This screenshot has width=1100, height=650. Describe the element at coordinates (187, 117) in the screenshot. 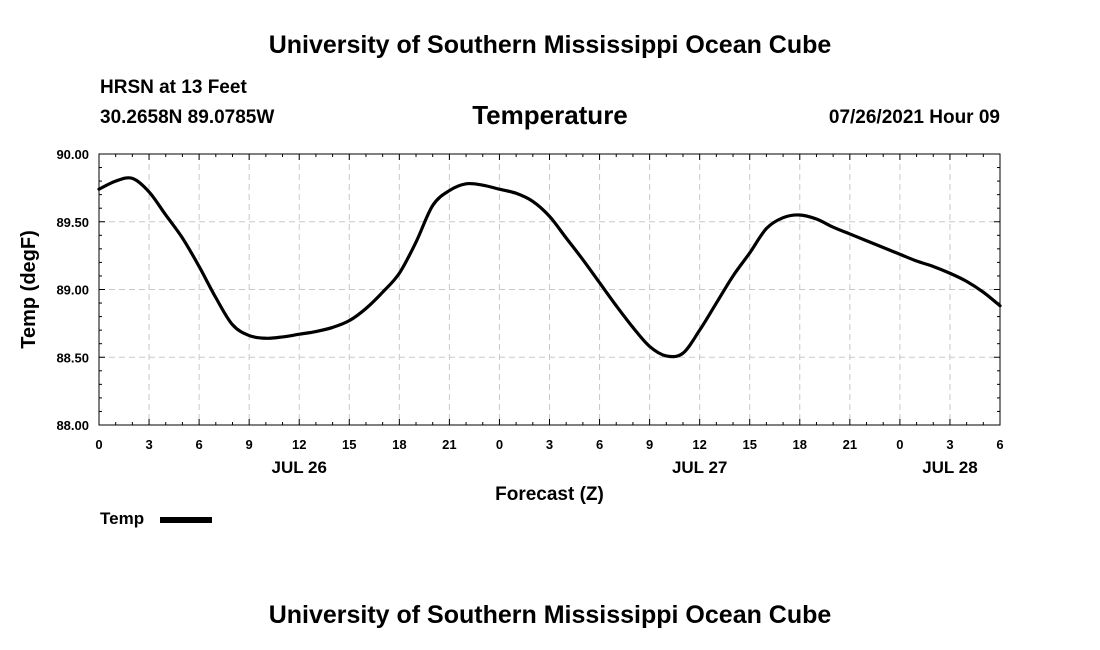

I see `coordinates-label: 30.2658N 89.0785W` at that location.